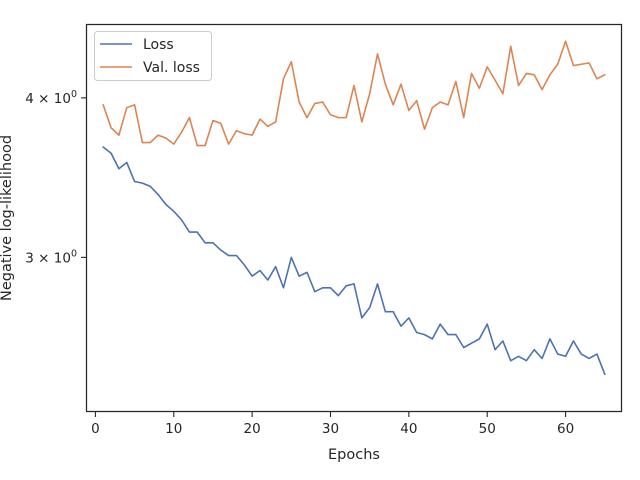 The height and width of the screenshot is (480, 640). I want to click on x-tick-label: 50, so click(487, 429).